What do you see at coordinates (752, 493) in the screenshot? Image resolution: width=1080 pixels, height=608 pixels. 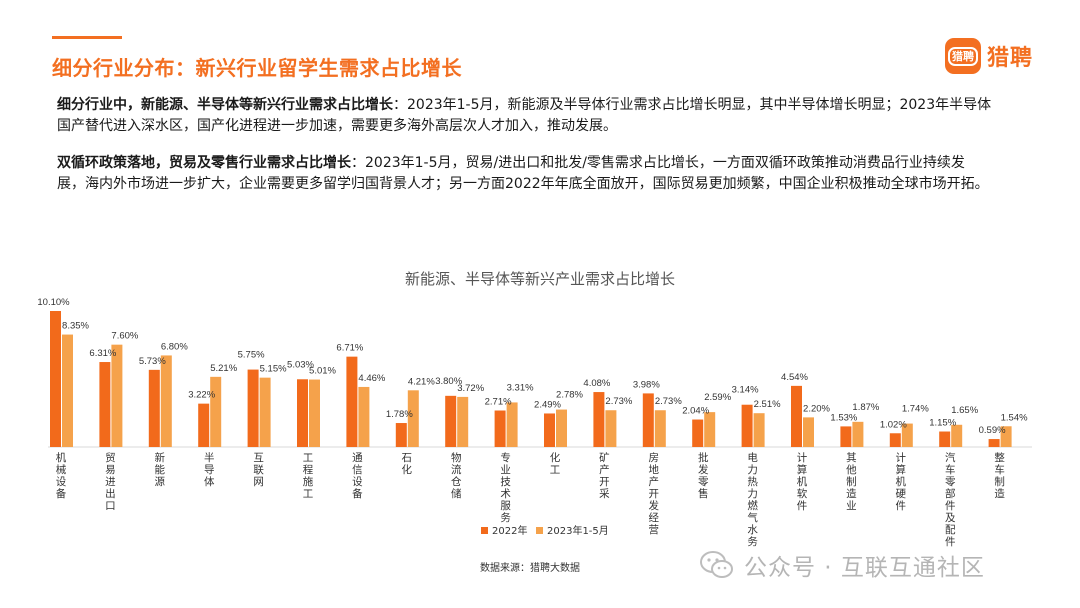 I see `category-label-14-char-3: 力` at bounding box center [752, 493].